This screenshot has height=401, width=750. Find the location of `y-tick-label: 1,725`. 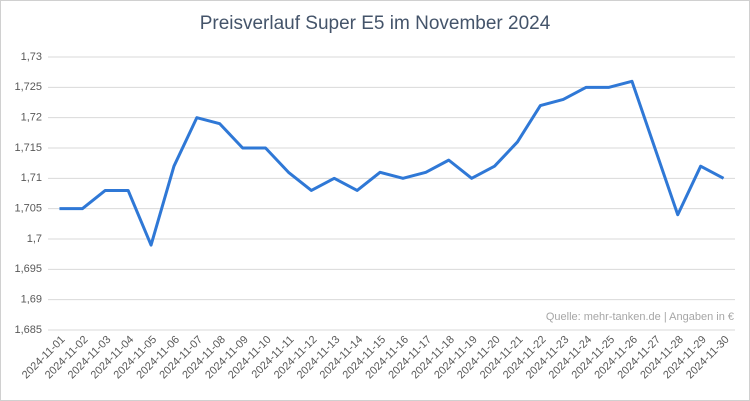

y-tick-label: 1,725 is located at coordinates (28, 87).